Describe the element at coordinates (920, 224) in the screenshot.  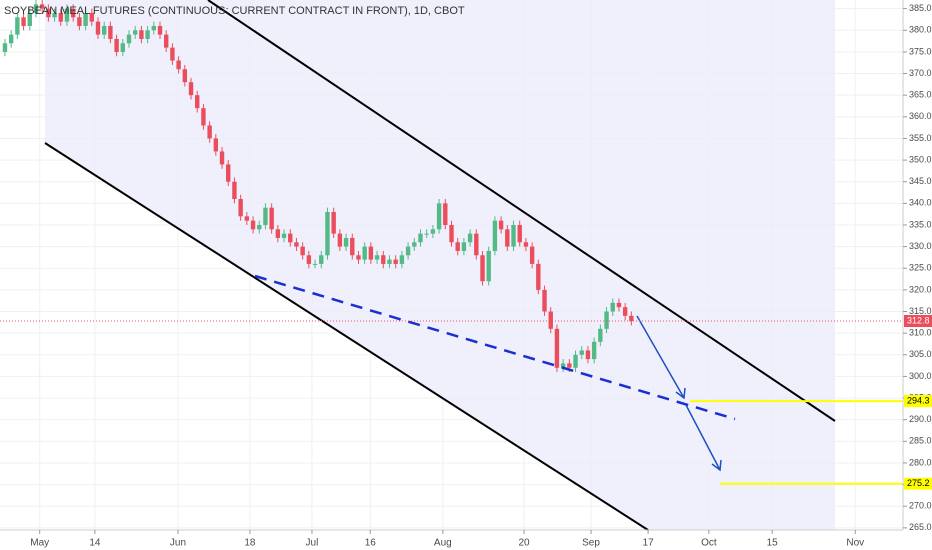
I see `y-tick-label: 335.0` at that location.